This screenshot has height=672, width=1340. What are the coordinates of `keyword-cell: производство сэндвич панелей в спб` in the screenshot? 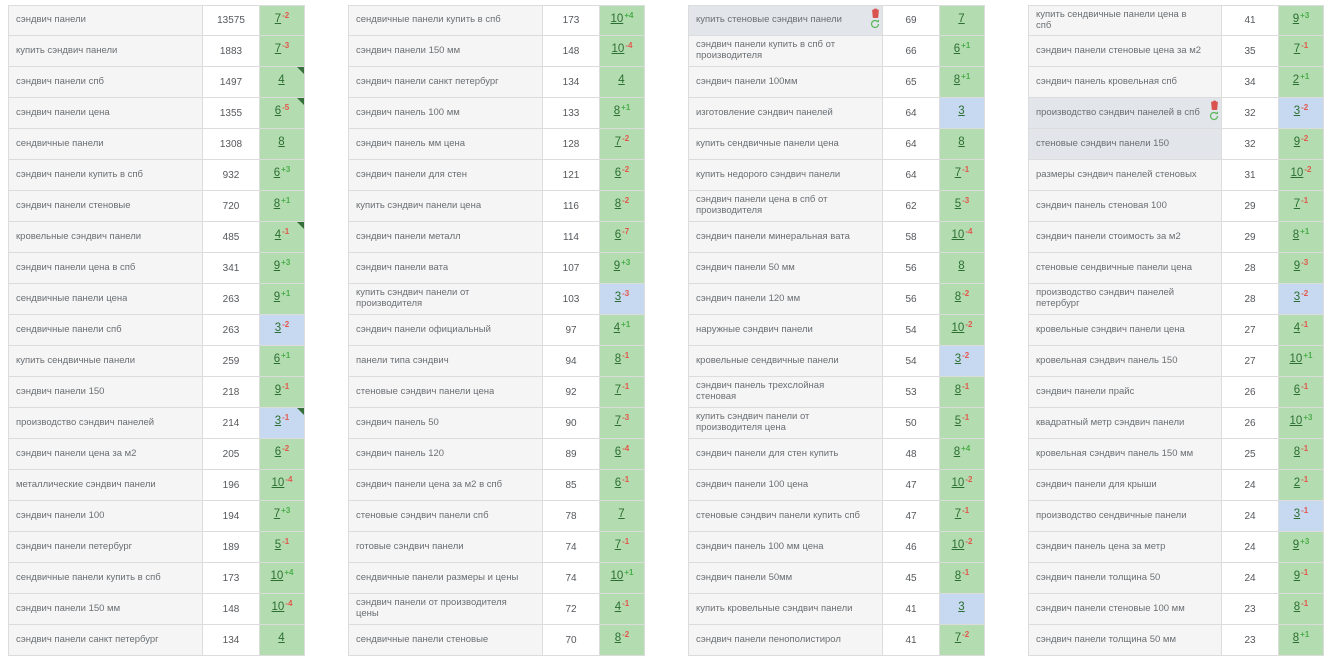 It's located at (1124, 113).